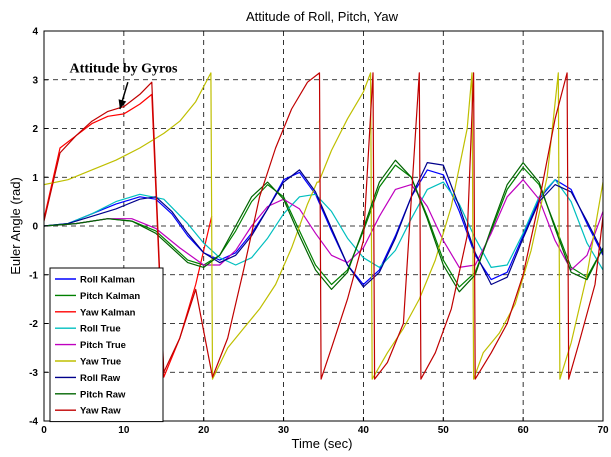  Describe the element at coordinates (33, 422) in the screenshot. I see `y-tick-label: -4` at that location.